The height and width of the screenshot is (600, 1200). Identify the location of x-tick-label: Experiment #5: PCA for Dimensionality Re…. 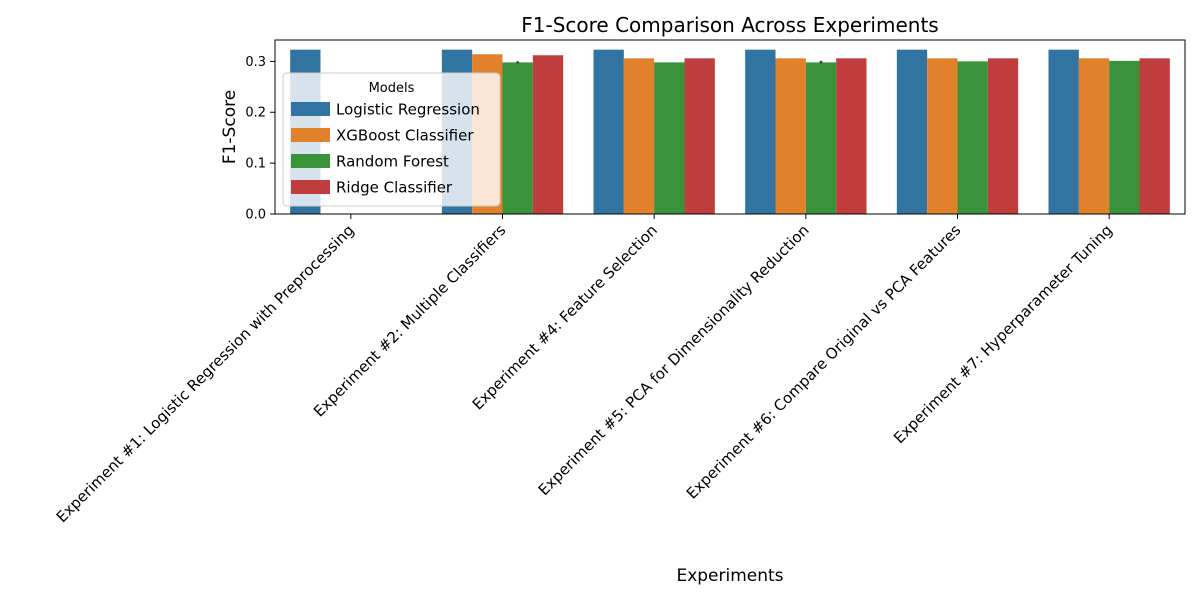
(674, 360).